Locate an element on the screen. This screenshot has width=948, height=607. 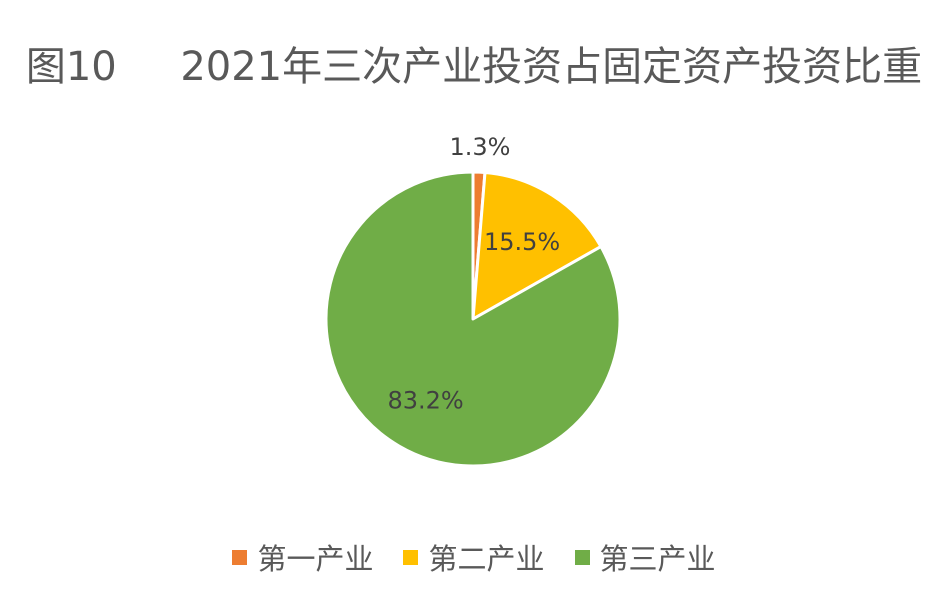
pie-slice-secondary is located at coordinates (537, 245).